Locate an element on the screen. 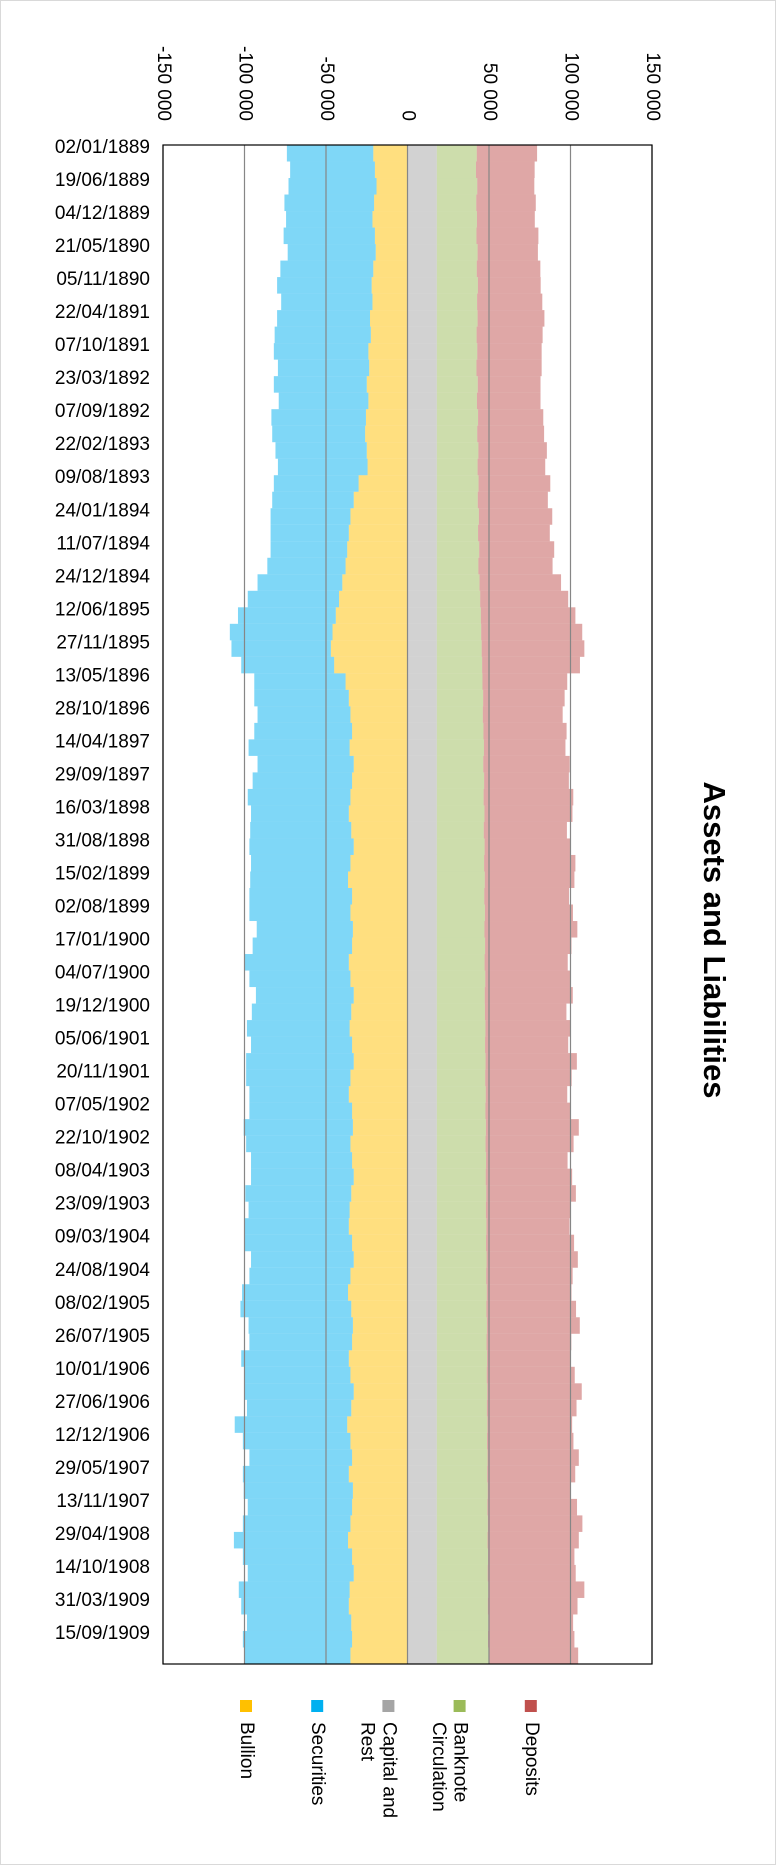  y-tick-label: 14/04/1897 is located at coordinates (102, 741).